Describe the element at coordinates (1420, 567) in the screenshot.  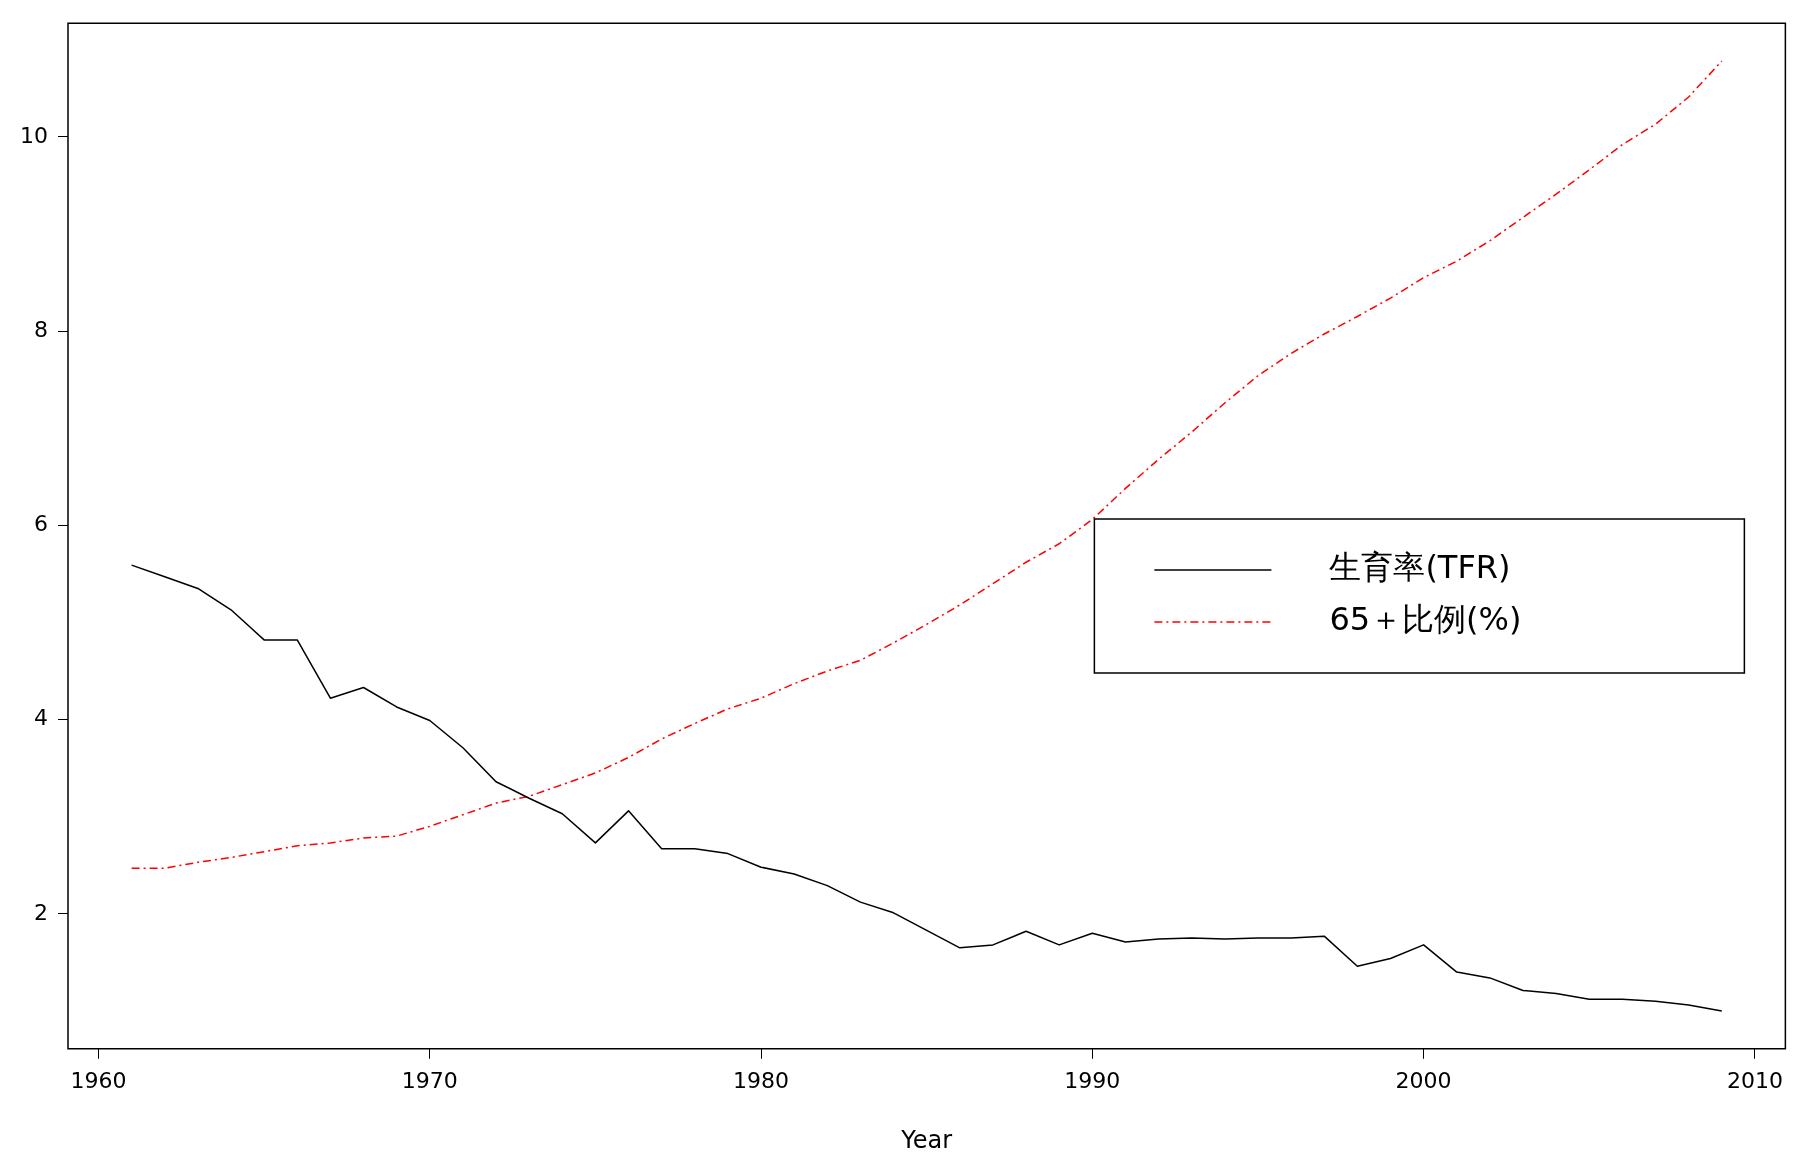
I see `legend-label: 生育率(TFR)` at that location.